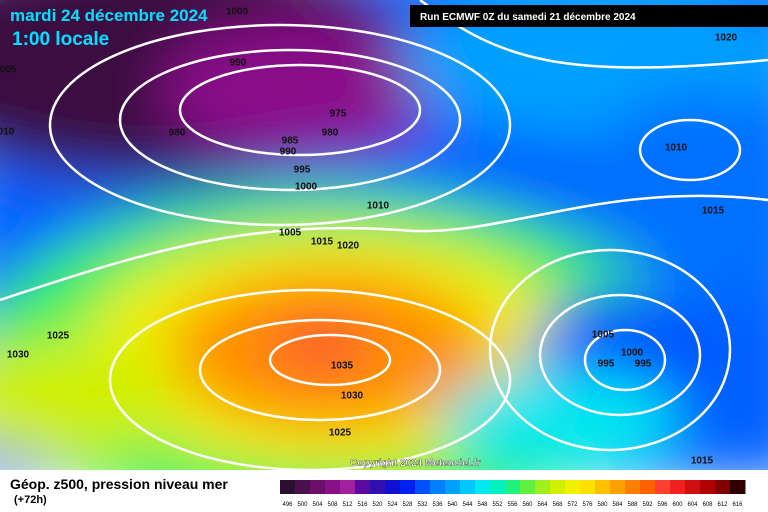 Image resolution: width=768 pixels, height=512 pixels. What do you see at coordinates (647, 505) in the screenshot?
I see `colorbar-label: 592` at bounding box center [647, 505].